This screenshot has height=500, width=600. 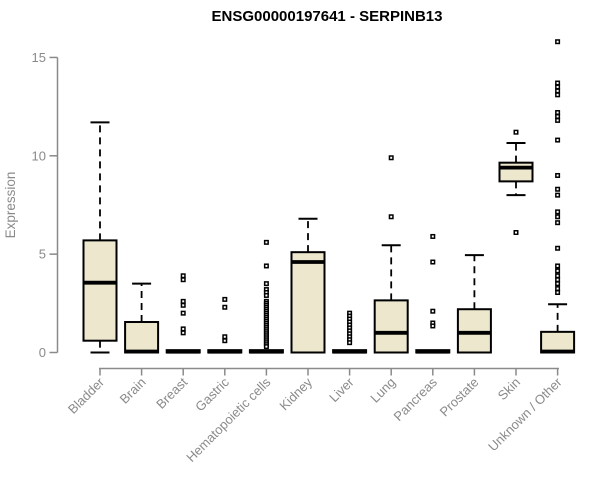 What do you see at coordinates (100, 237) in the screenshot?
I see `box-bladder` at bounding box center [100, 237].